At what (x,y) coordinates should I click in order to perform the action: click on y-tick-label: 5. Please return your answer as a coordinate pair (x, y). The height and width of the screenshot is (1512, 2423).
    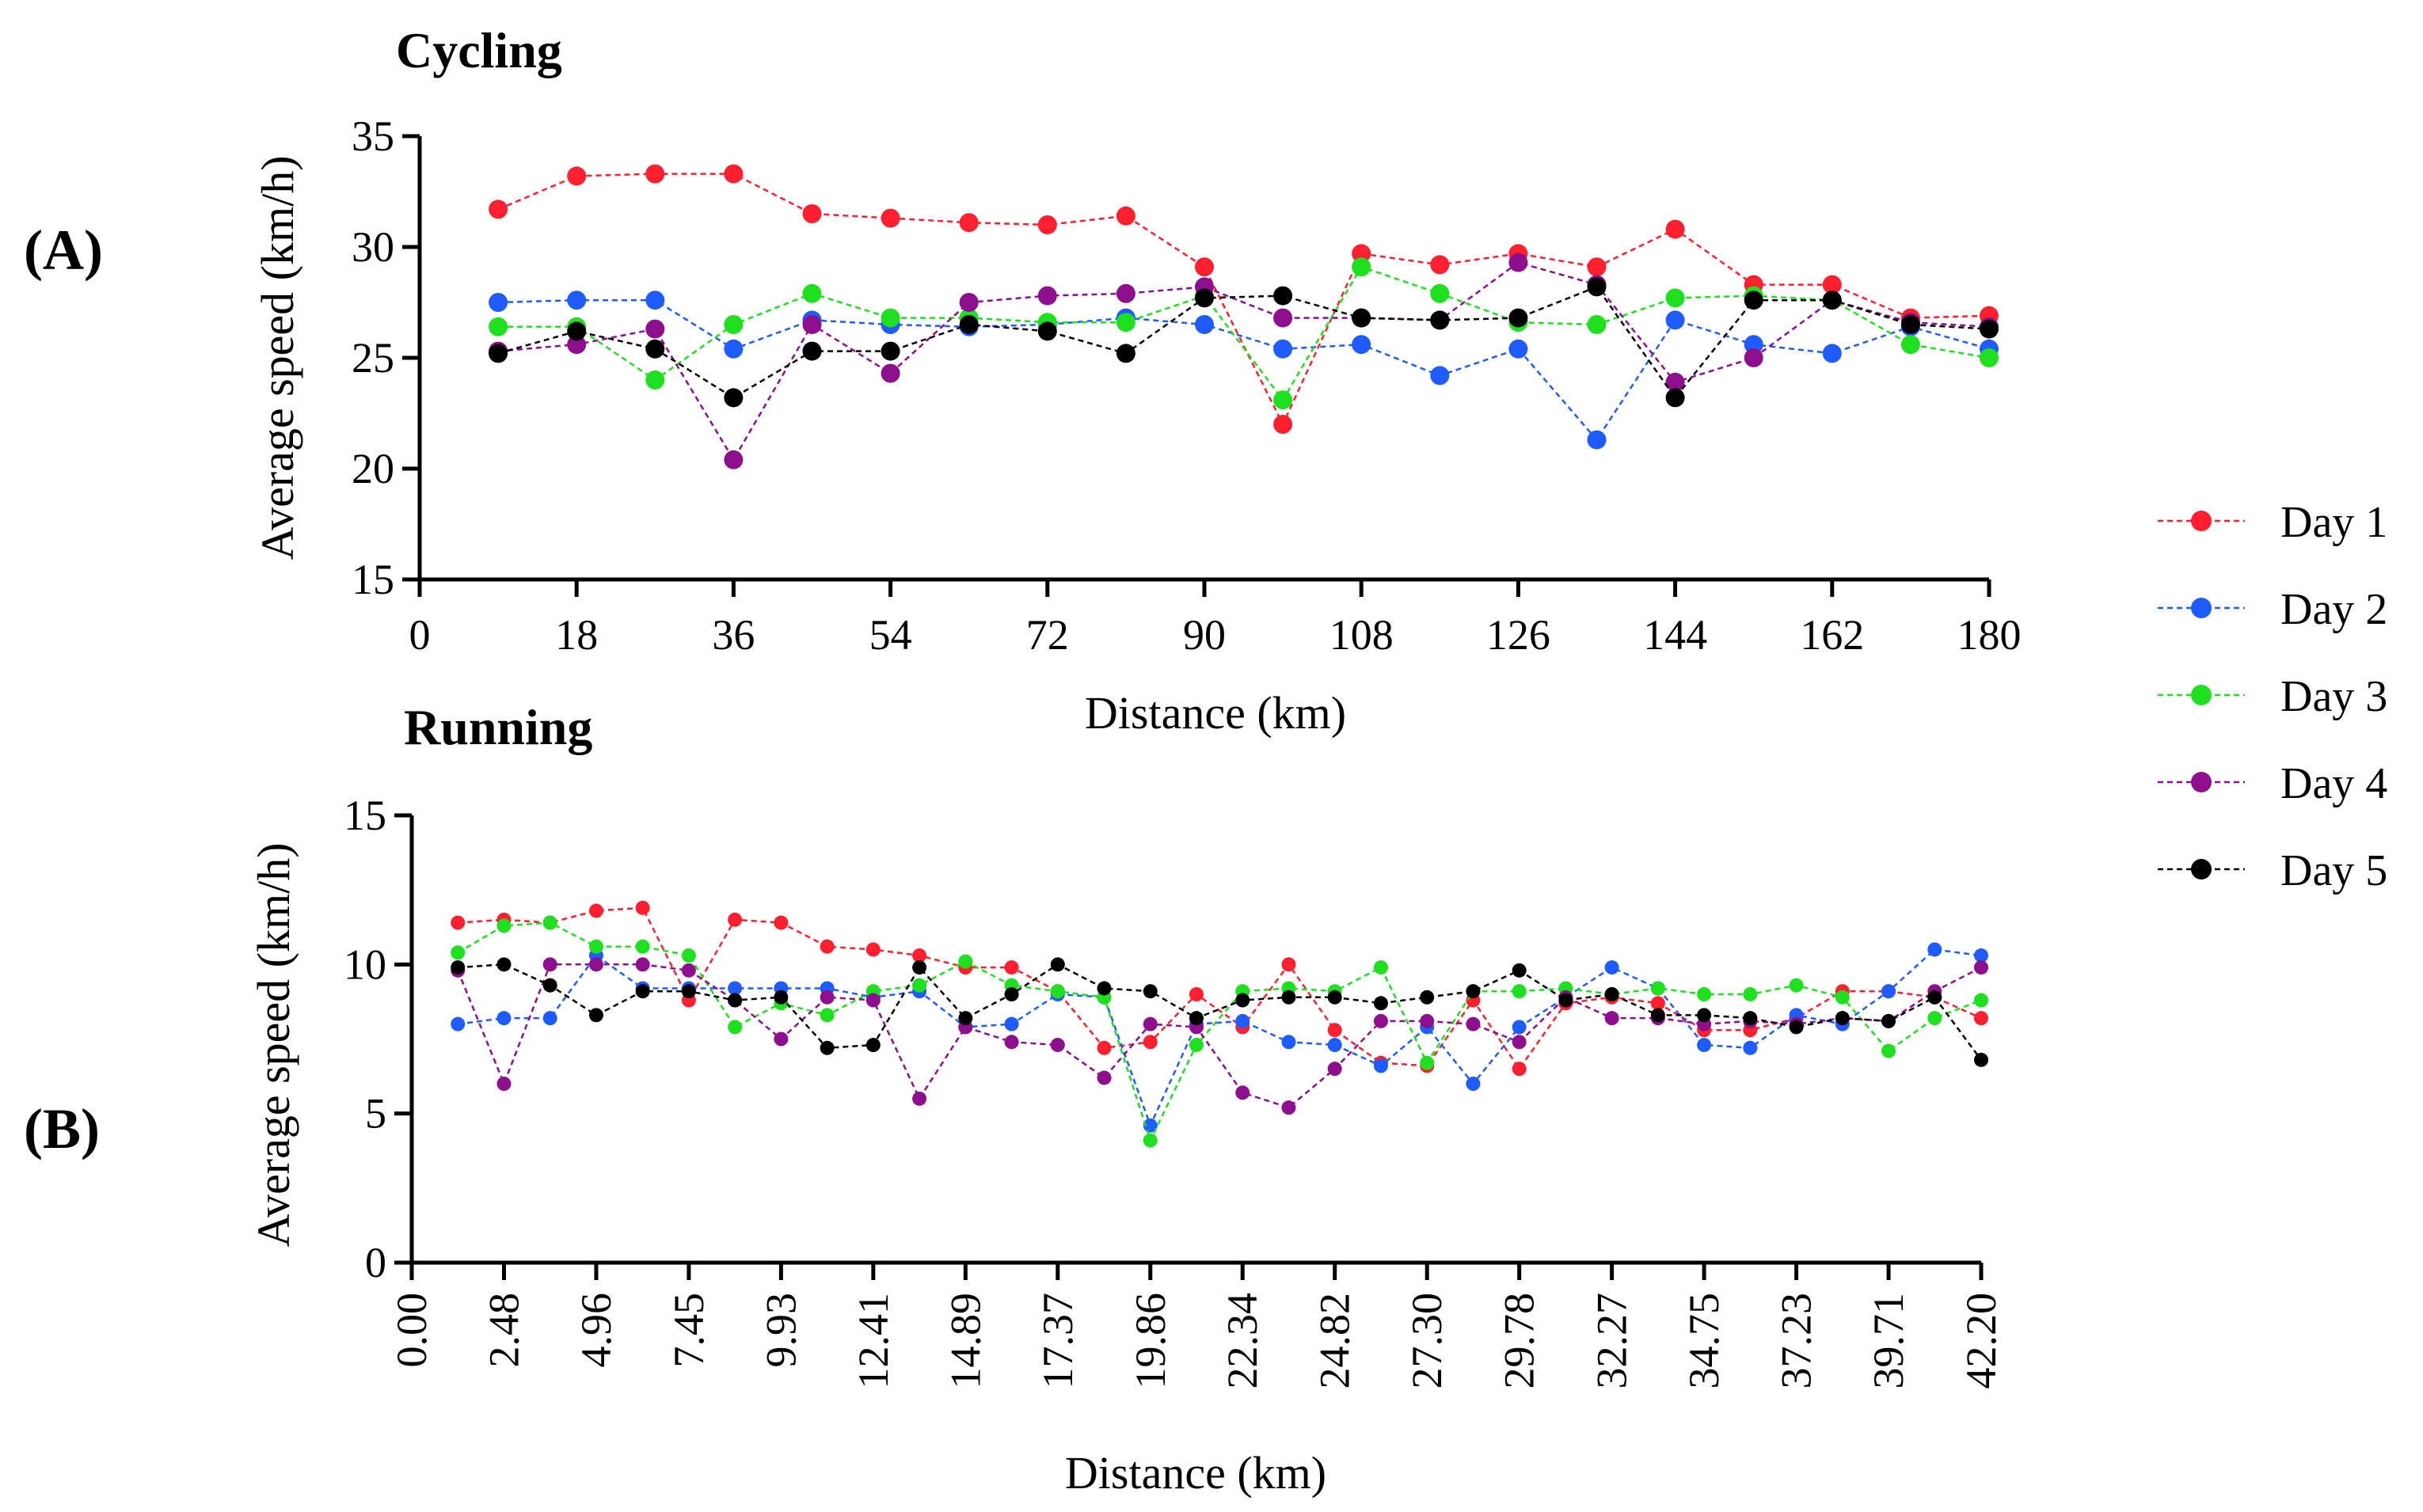
    Looking at the image, I should click on (375, 1114).